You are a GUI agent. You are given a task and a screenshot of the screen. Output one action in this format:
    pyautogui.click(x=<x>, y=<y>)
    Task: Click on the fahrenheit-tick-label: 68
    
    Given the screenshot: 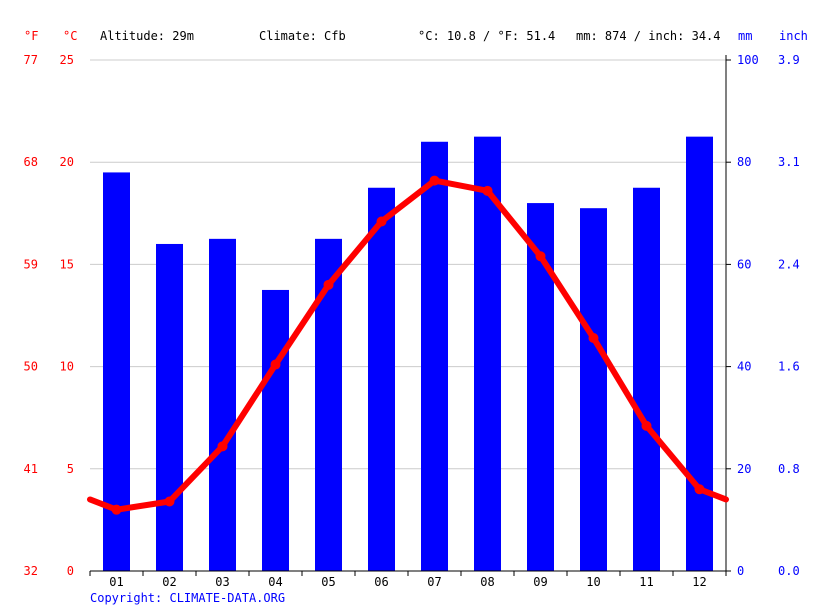 What is the action you would take?
    pyautogui.click(x=31, y=162)
    